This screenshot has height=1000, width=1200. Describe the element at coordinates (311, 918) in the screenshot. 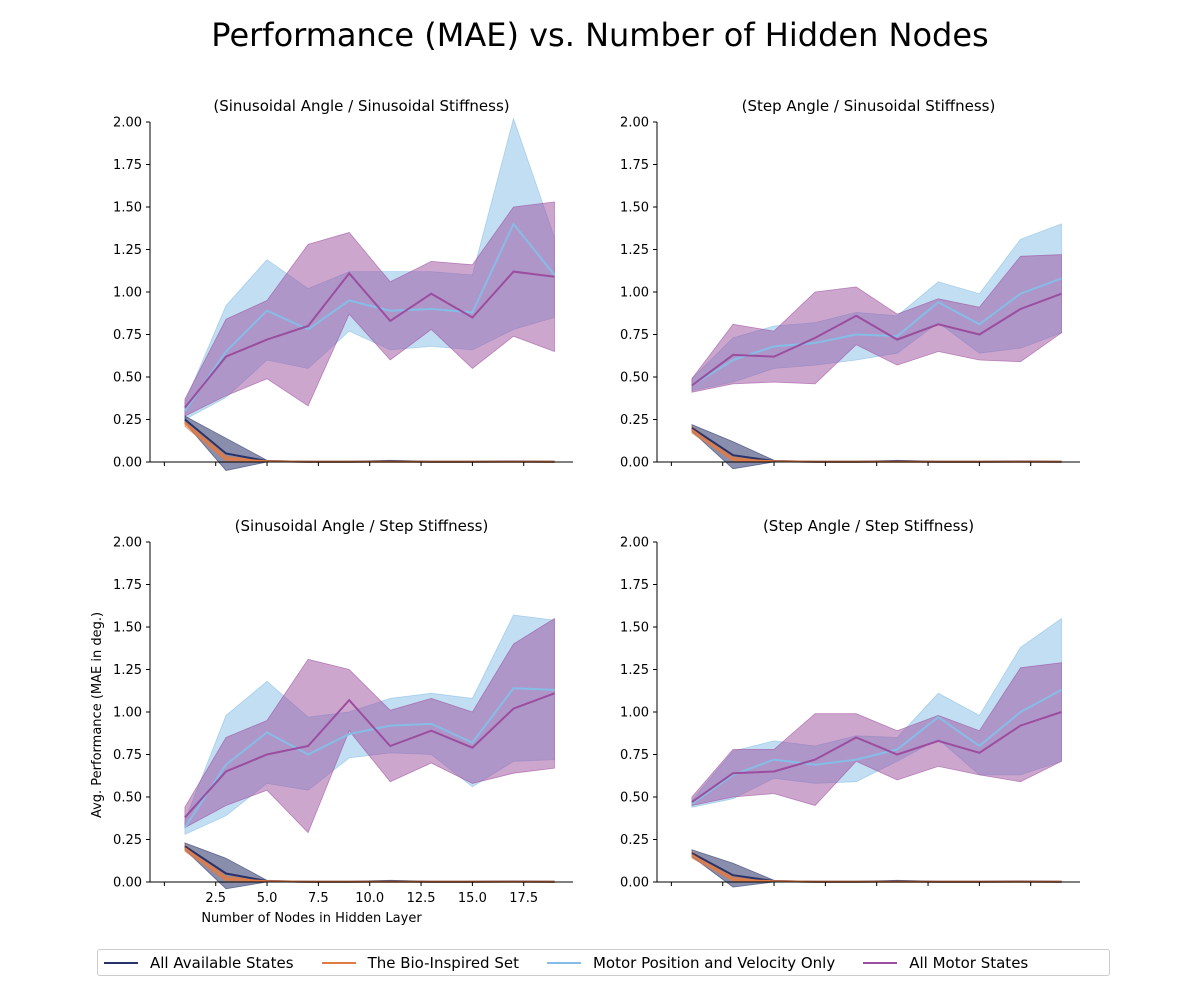

I see `x-axis-label: Number of Nodes in Hidden Layer` at that location.